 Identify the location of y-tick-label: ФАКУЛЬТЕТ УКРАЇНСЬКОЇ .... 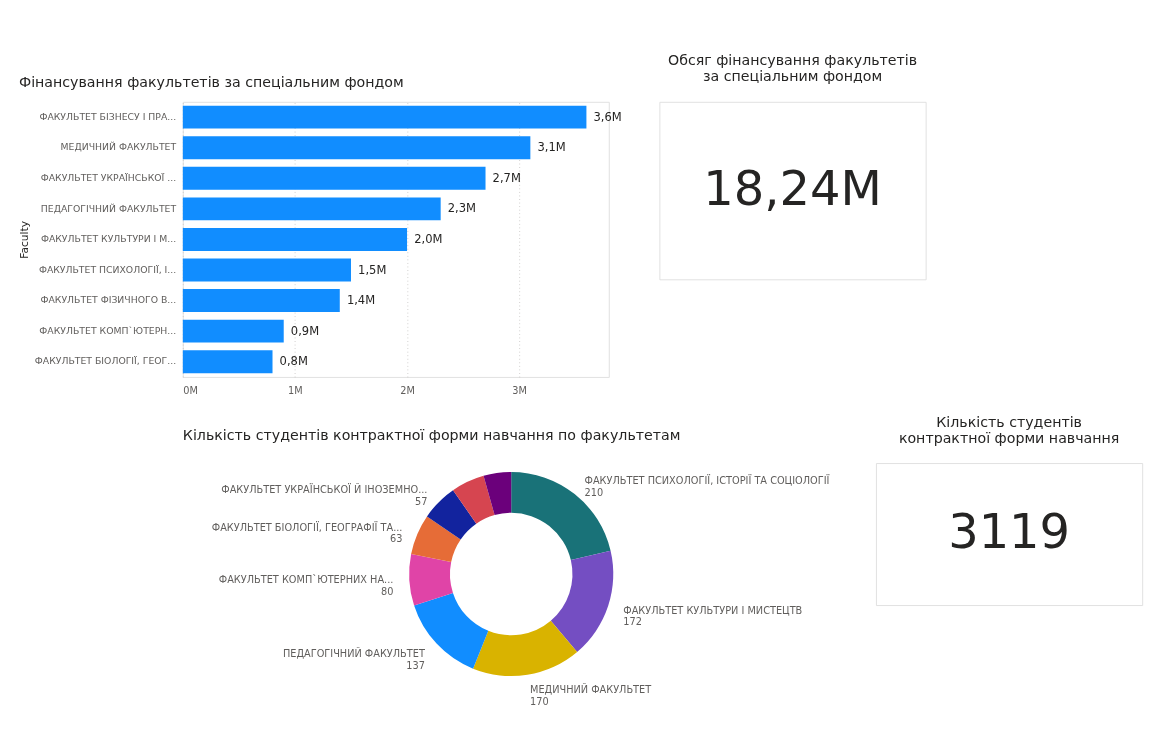
(108, 177).